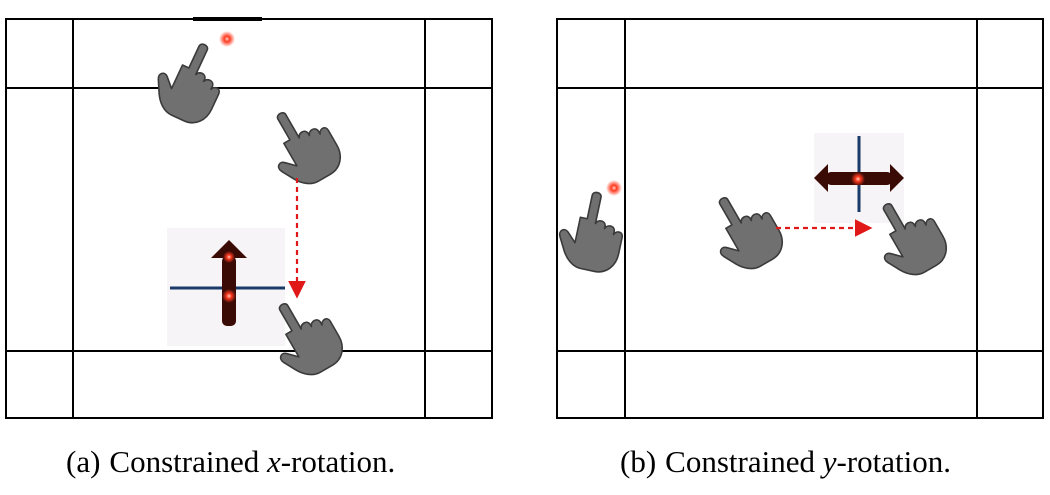  What do you see at coordinates (638, 461) in the screenshot?
I see `caption-b-label: (b)` at bounding box center [638, 461].